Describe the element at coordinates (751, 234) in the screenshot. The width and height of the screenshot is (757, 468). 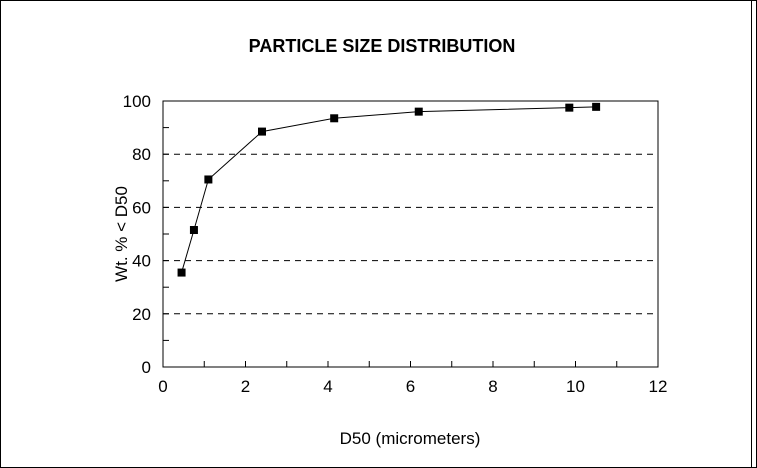
I see `frame-right-border` at that location.